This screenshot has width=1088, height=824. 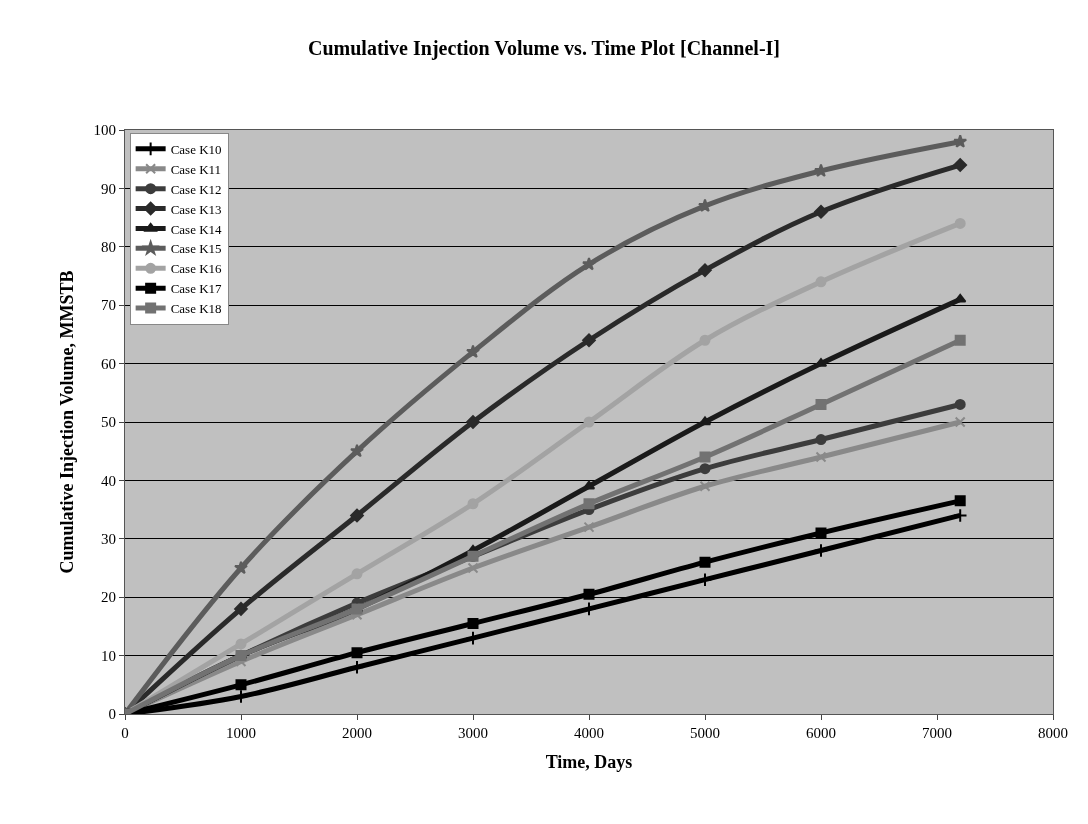 I want to click on legend-label: Case K10, so click(x=196, y=149).